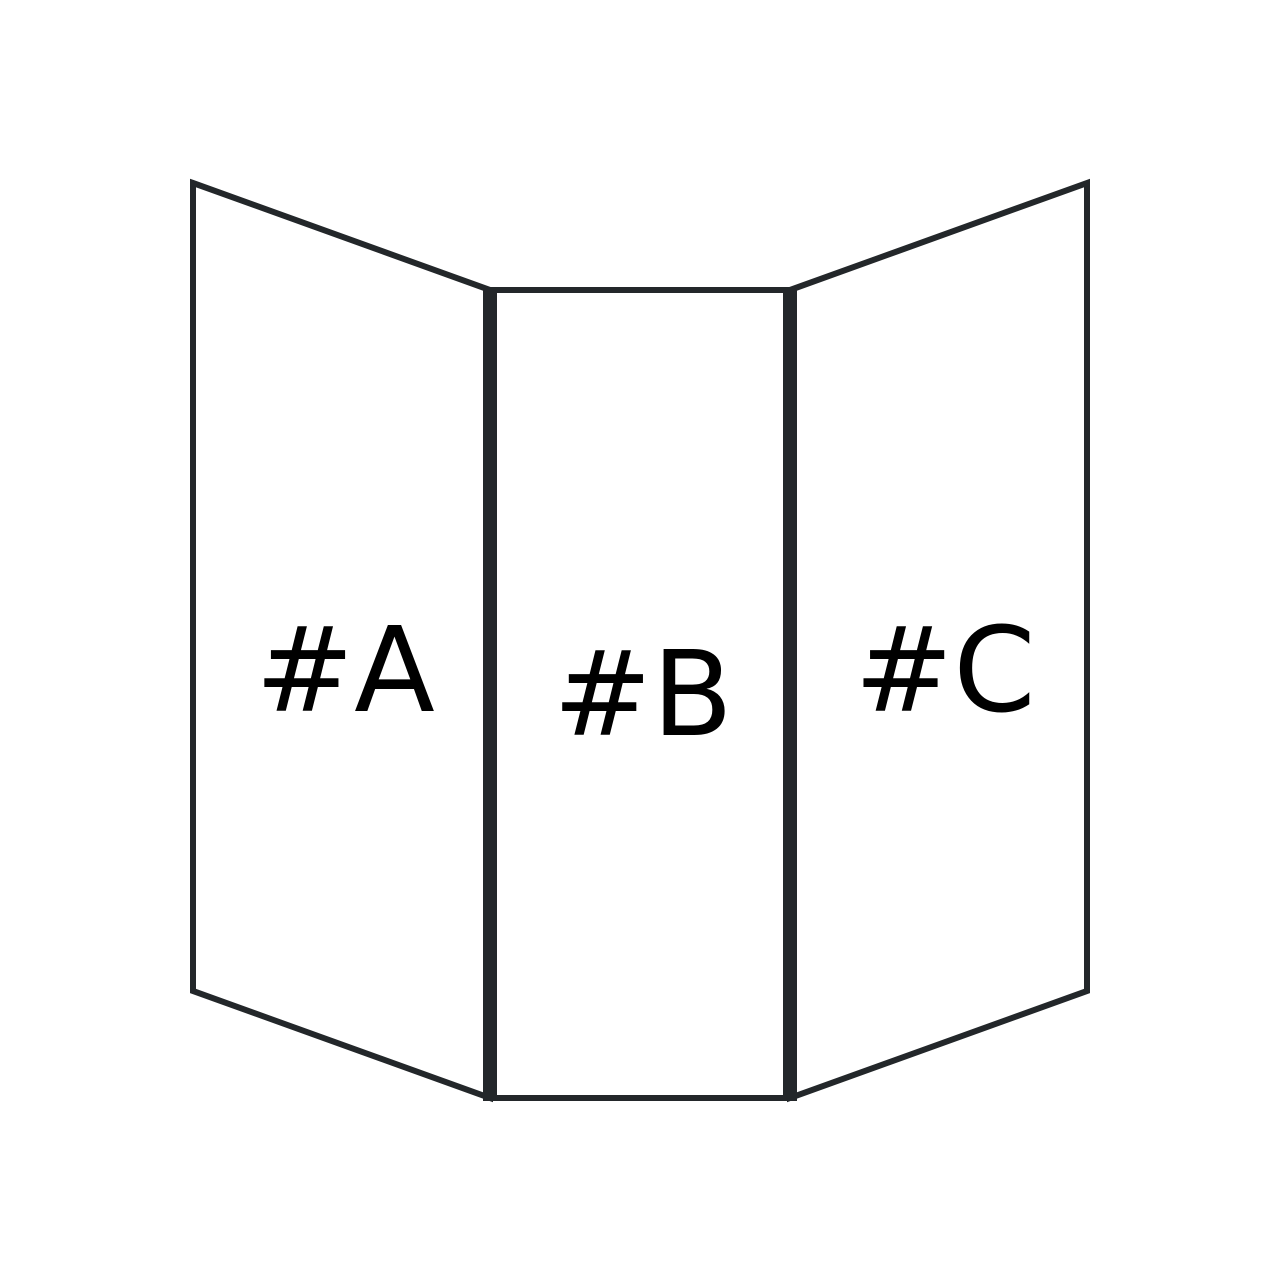 The image size is (1280, 1280). What do you see at coordinates (643, 694) in the screenshot?
I see `panel-b-label: #B` at bounding box center [643, 694].